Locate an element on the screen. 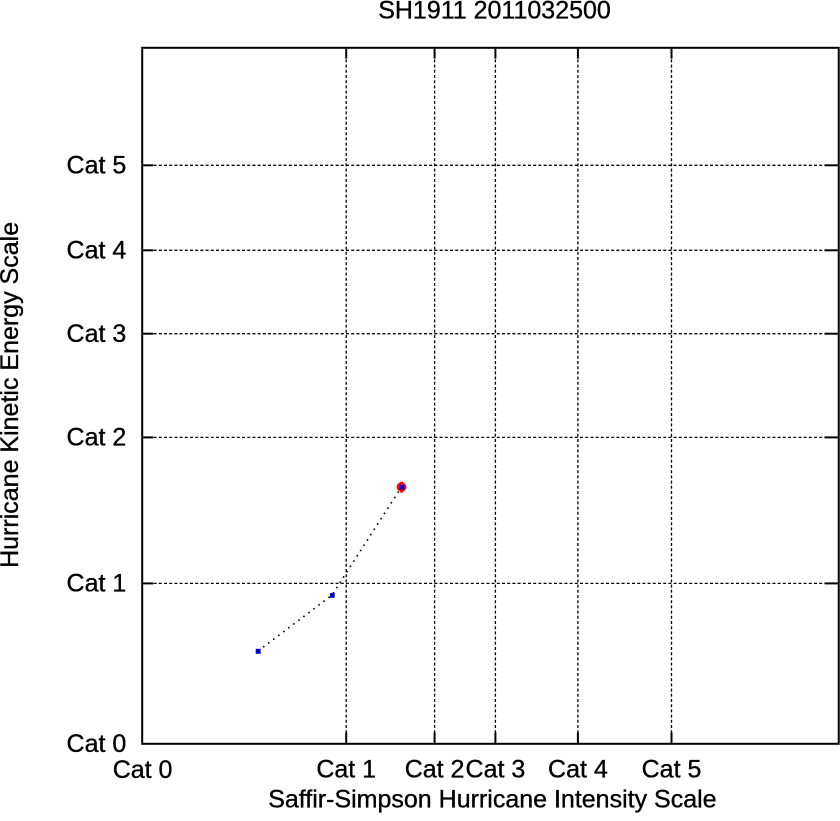  svg-text: Hurricane Kinetic Energy Scale is located at coordinates (12, 395).